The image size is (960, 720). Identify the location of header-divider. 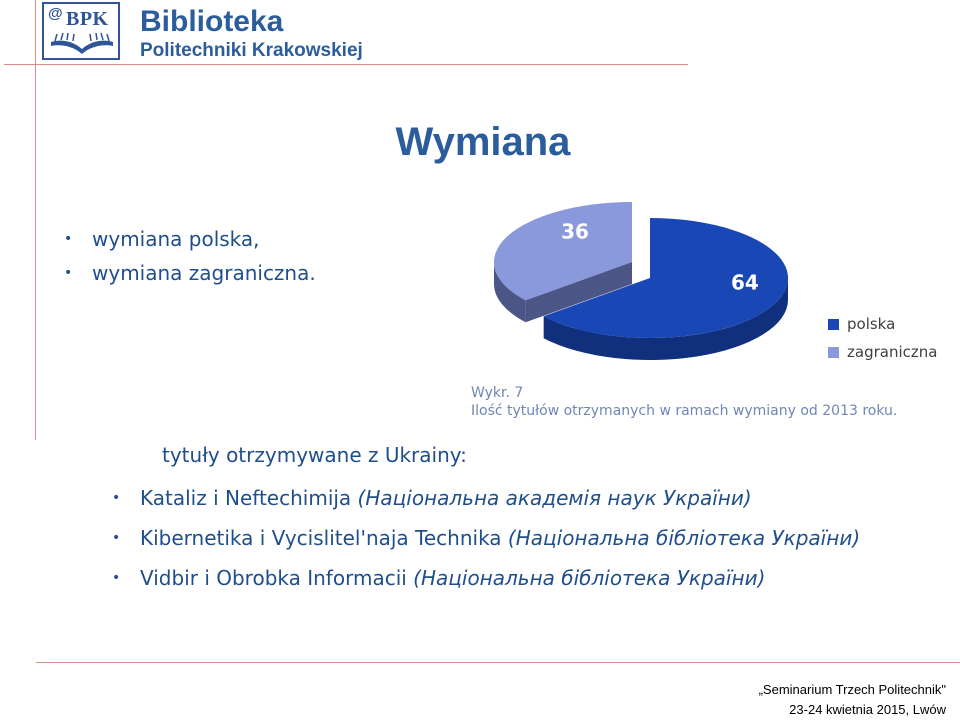
(346, 64).